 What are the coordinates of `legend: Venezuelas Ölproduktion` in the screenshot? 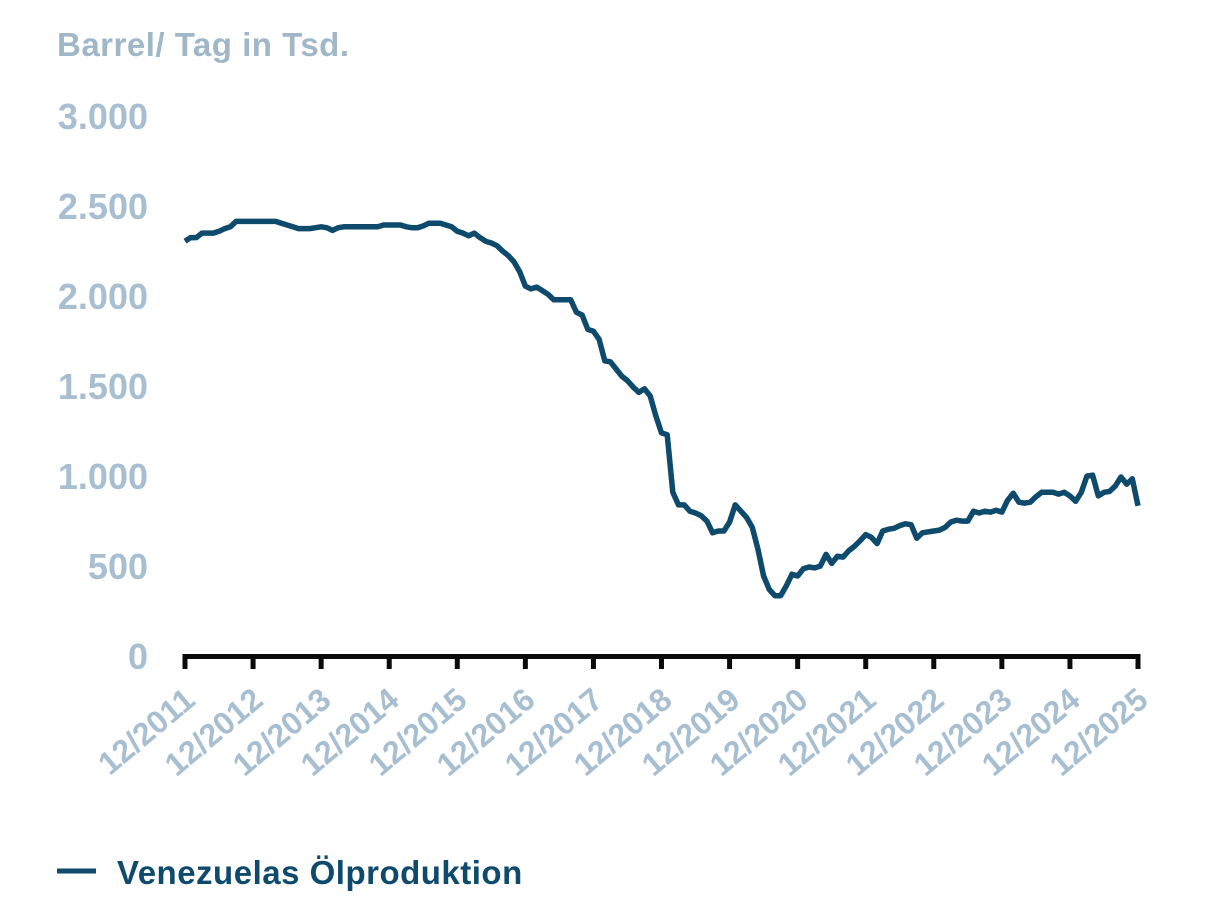 It's located at (290, 872).